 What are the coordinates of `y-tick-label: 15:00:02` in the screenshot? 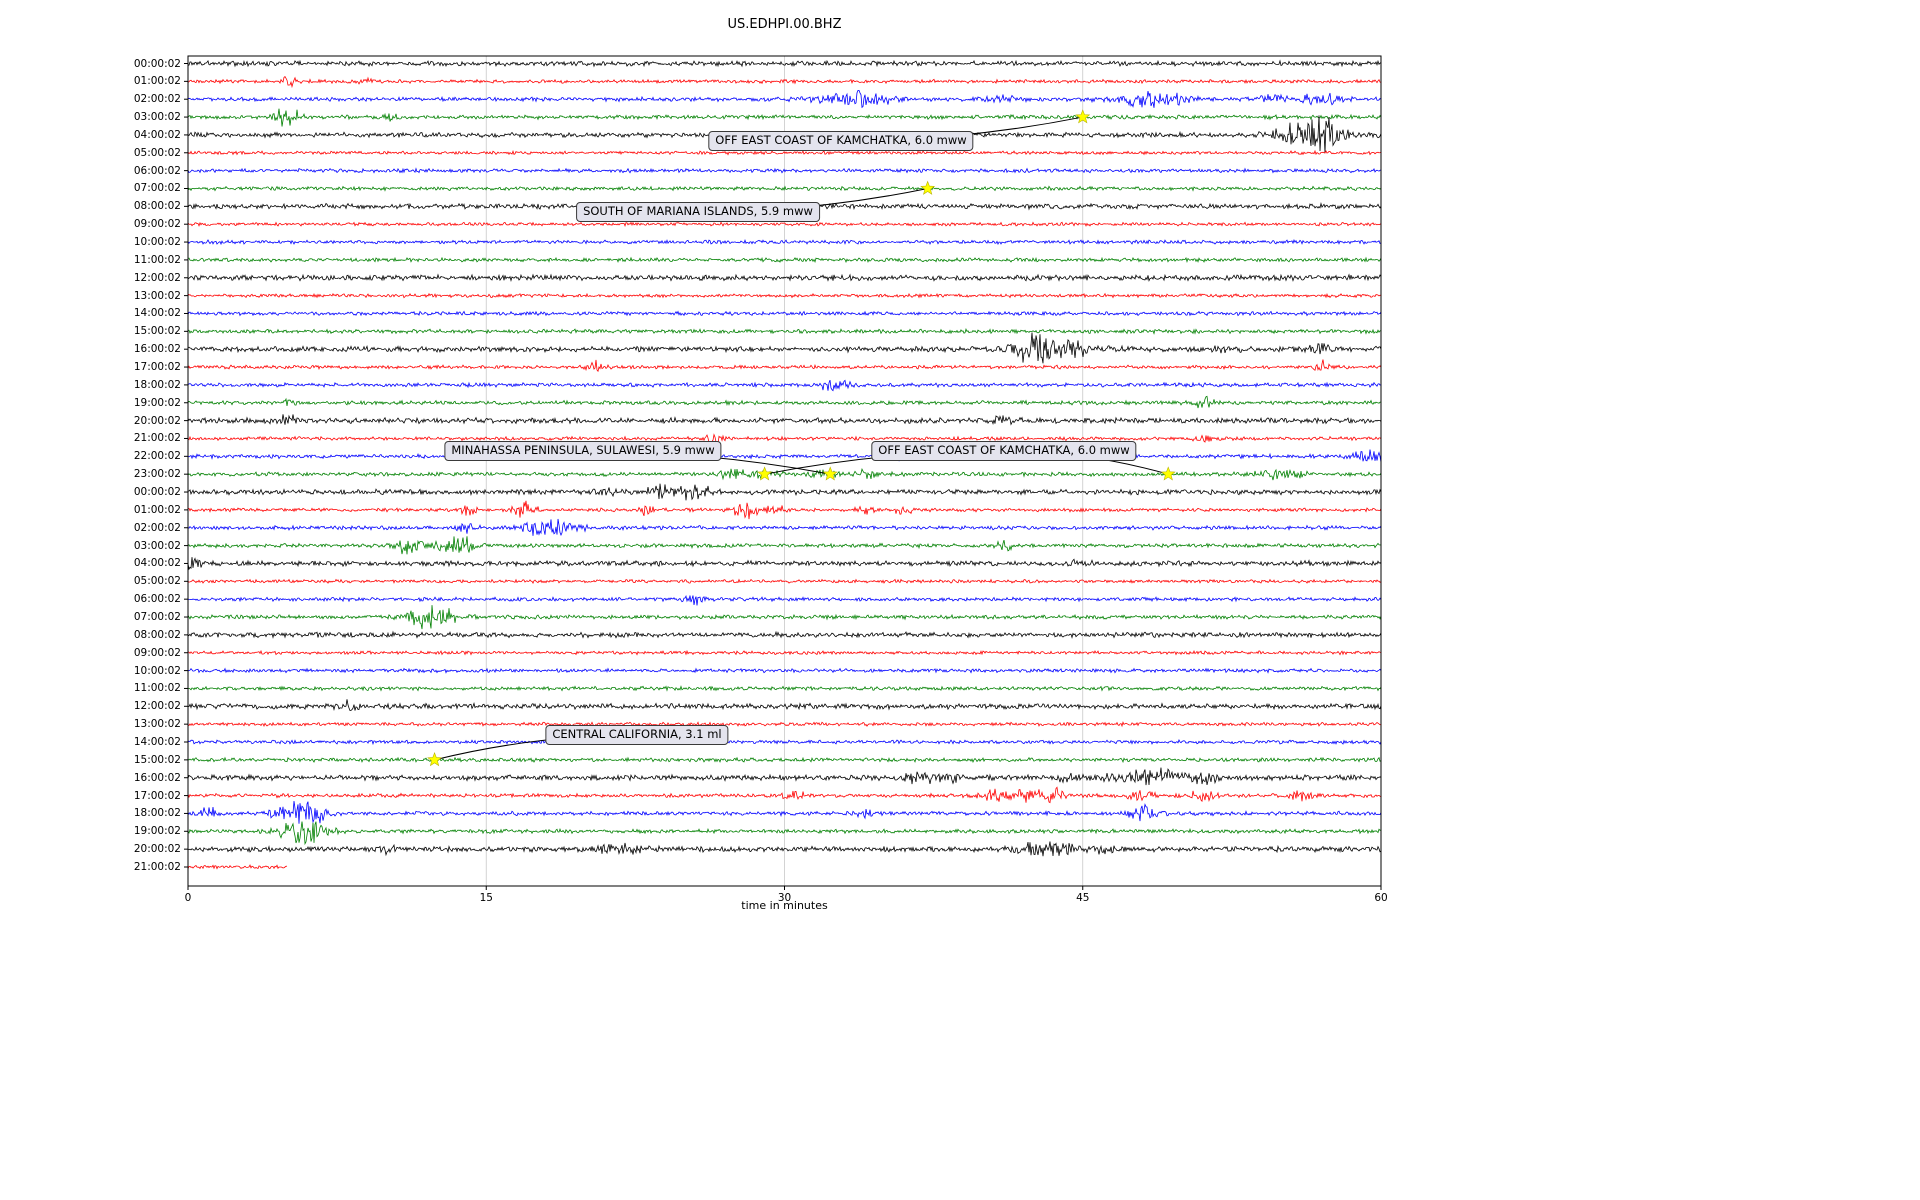 It's located at (157, 759).